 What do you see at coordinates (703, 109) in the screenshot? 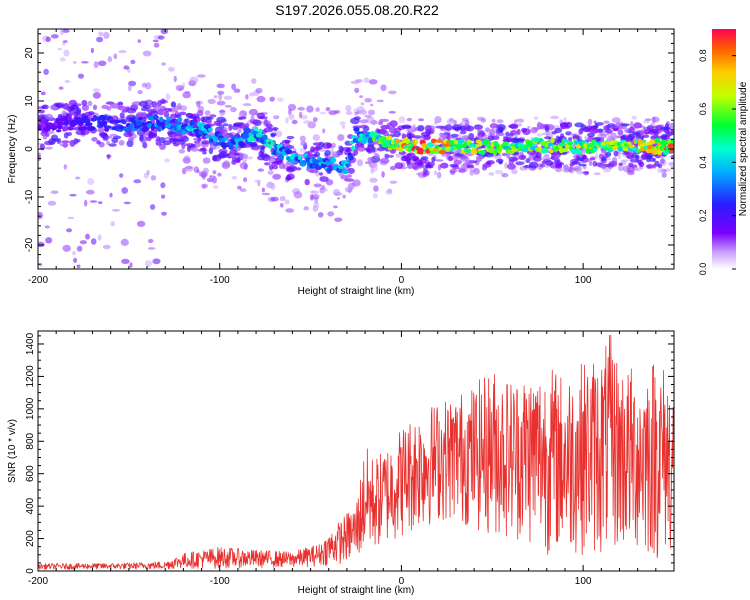
I see `colorbar-tick-label: 0.6` at bounding box center [703, 109].